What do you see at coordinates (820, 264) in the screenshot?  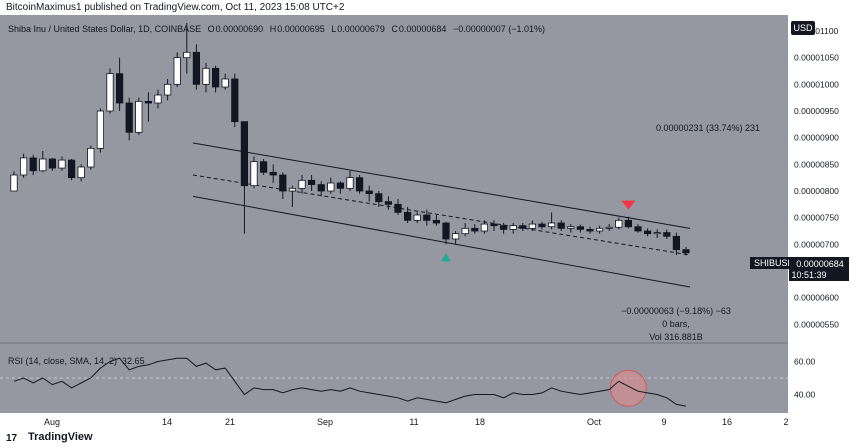 I see `last-price: 0.00000684` at bounding box center [820, 264].